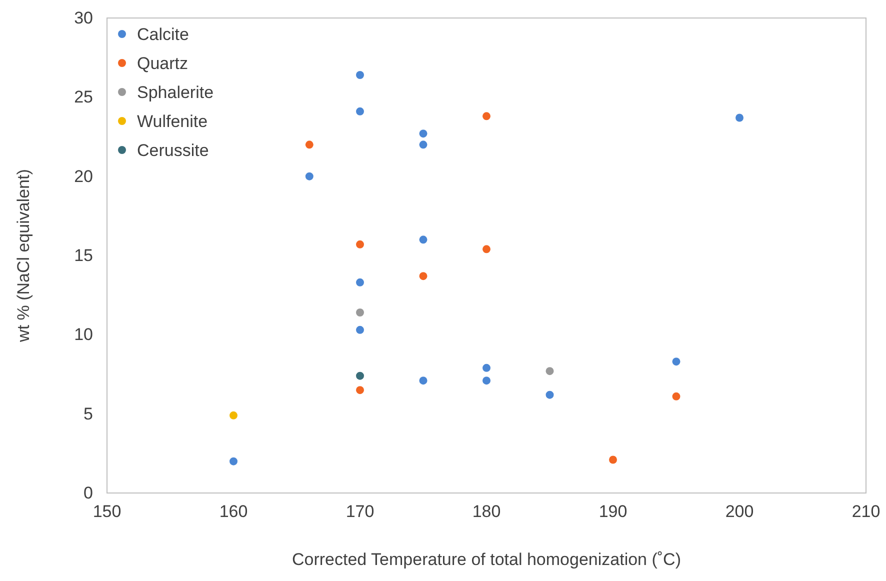 This screenshot has height=581, width=886. Describe the element at coordinates (163, 34) in the screenshot. I see `legend-label: Calcite` at that location.